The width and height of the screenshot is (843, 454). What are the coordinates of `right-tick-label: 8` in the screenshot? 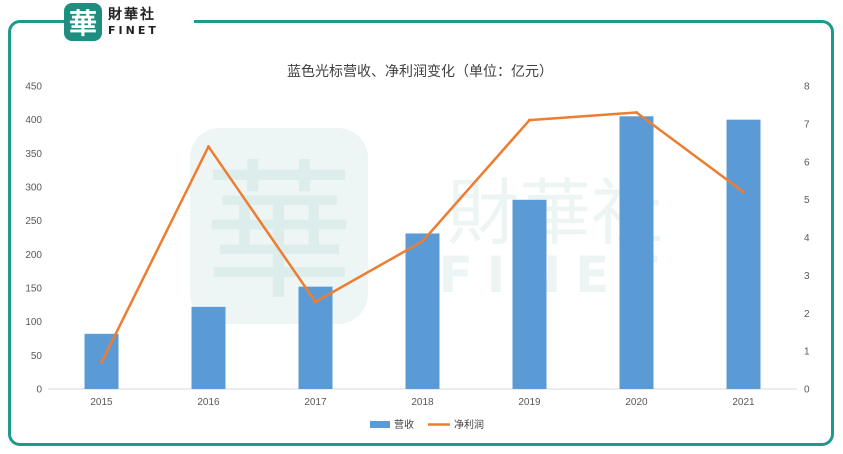 It's located at (807, 87).